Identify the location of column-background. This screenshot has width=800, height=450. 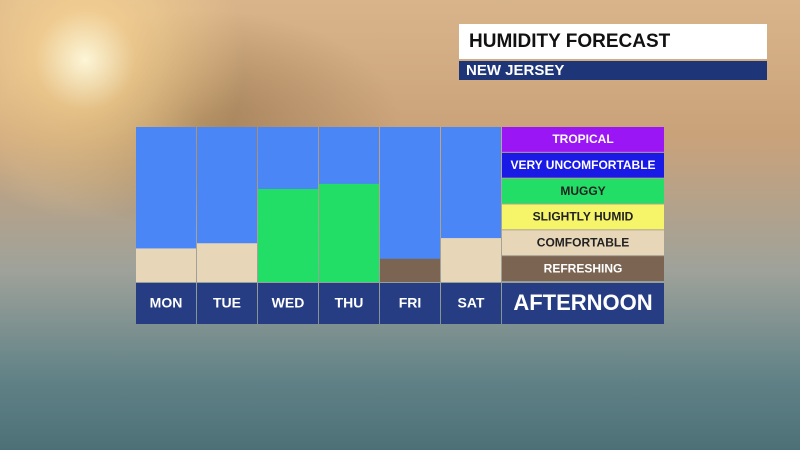
(410, 204).